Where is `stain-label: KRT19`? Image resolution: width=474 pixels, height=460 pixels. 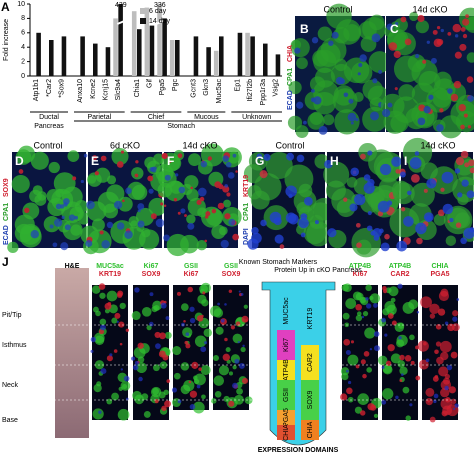 stain-label: KRT19 is located at coordinates (246, 186).